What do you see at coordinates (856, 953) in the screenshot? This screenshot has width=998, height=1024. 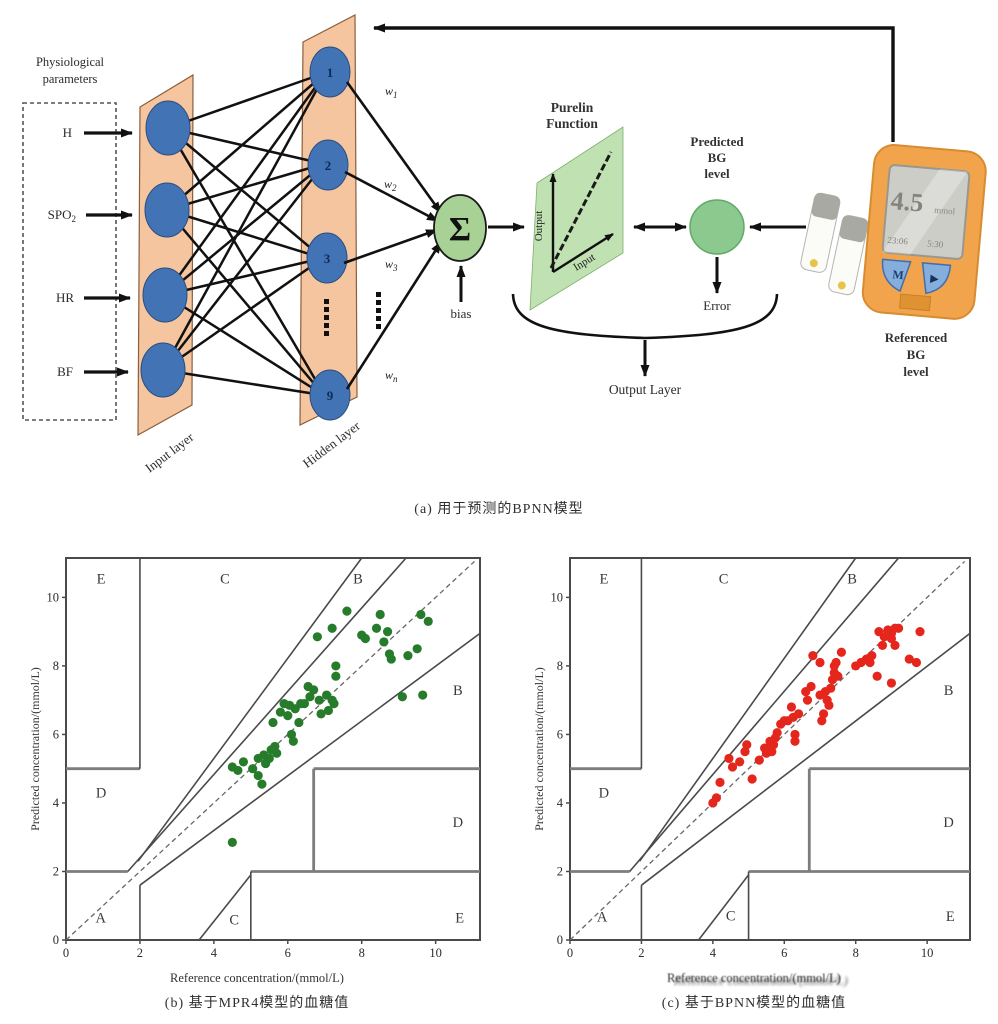 I see `x-tick-label: 8` at bounding box center [856, 953].